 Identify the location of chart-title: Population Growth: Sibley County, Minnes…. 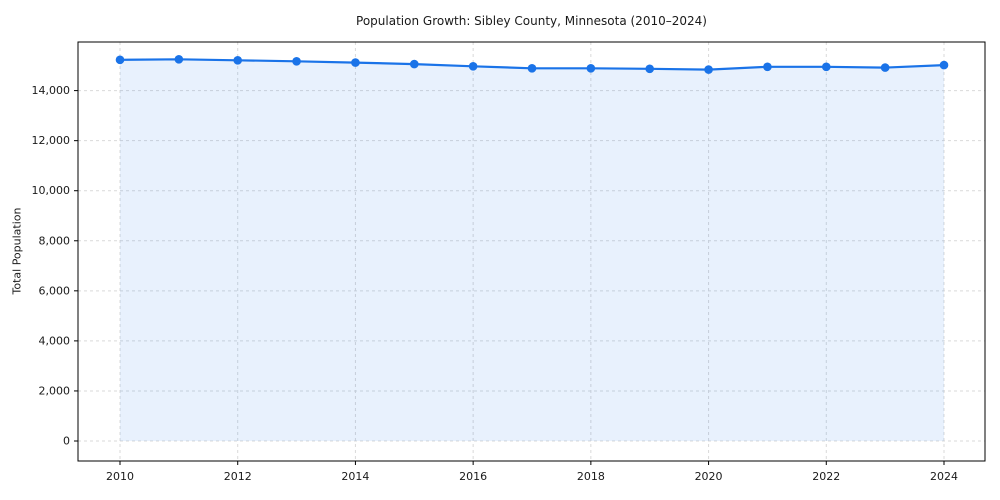
(531, 21).